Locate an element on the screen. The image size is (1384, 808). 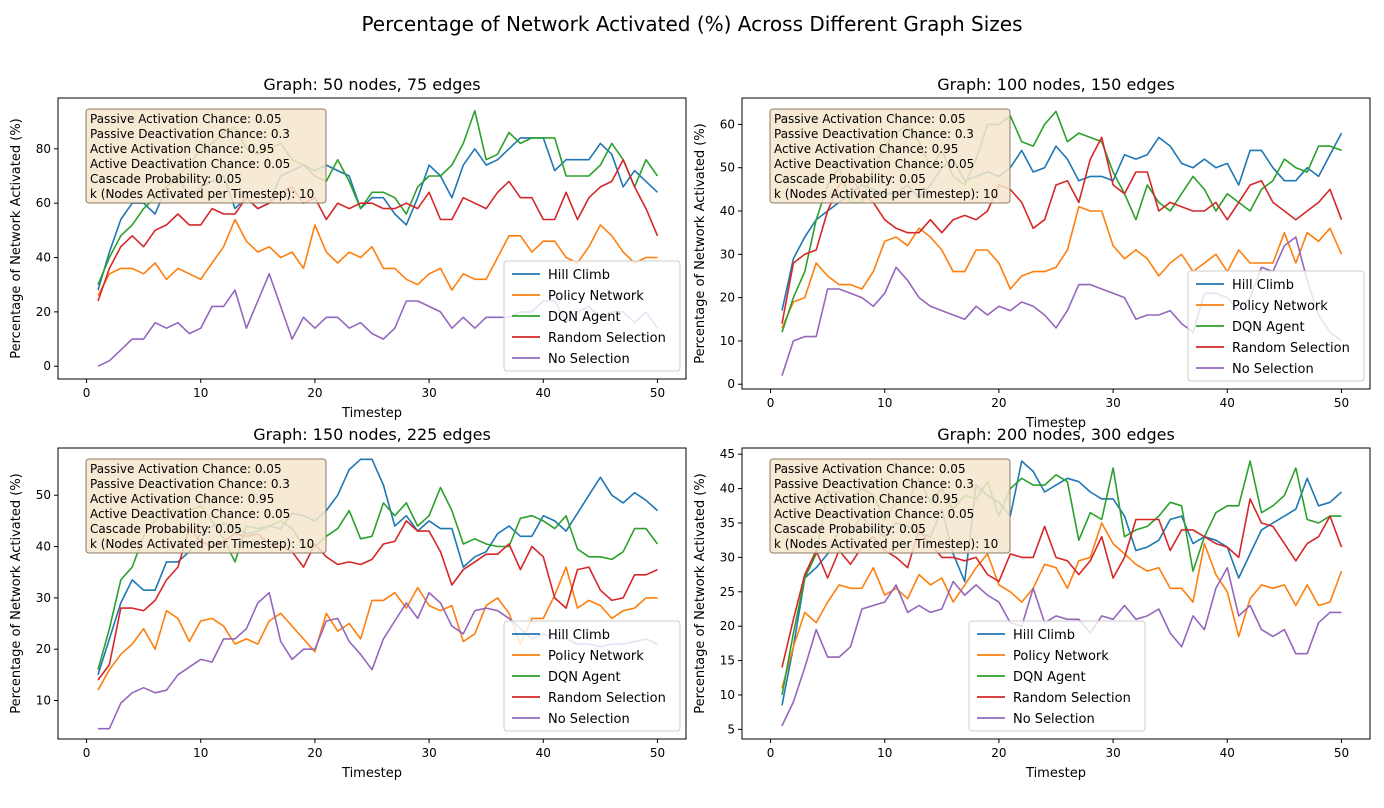
annotation-line: Active Deactivation Chance: 0.05 is located at coordinates (190, 514).